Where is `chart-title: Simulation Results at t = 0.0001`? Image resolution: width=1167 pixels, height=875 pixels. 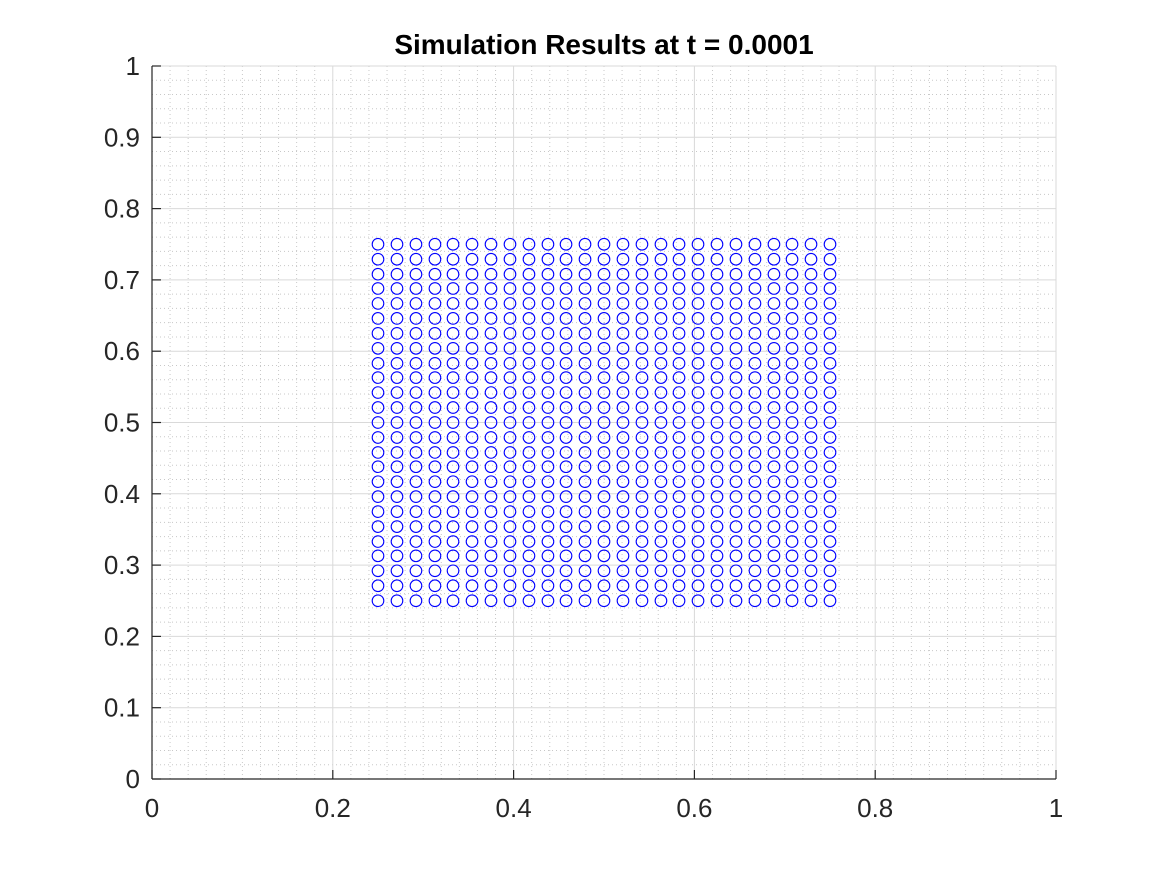 chart-title: Simulation Results at t = 0.0001 is located at coordinates (603, 44).